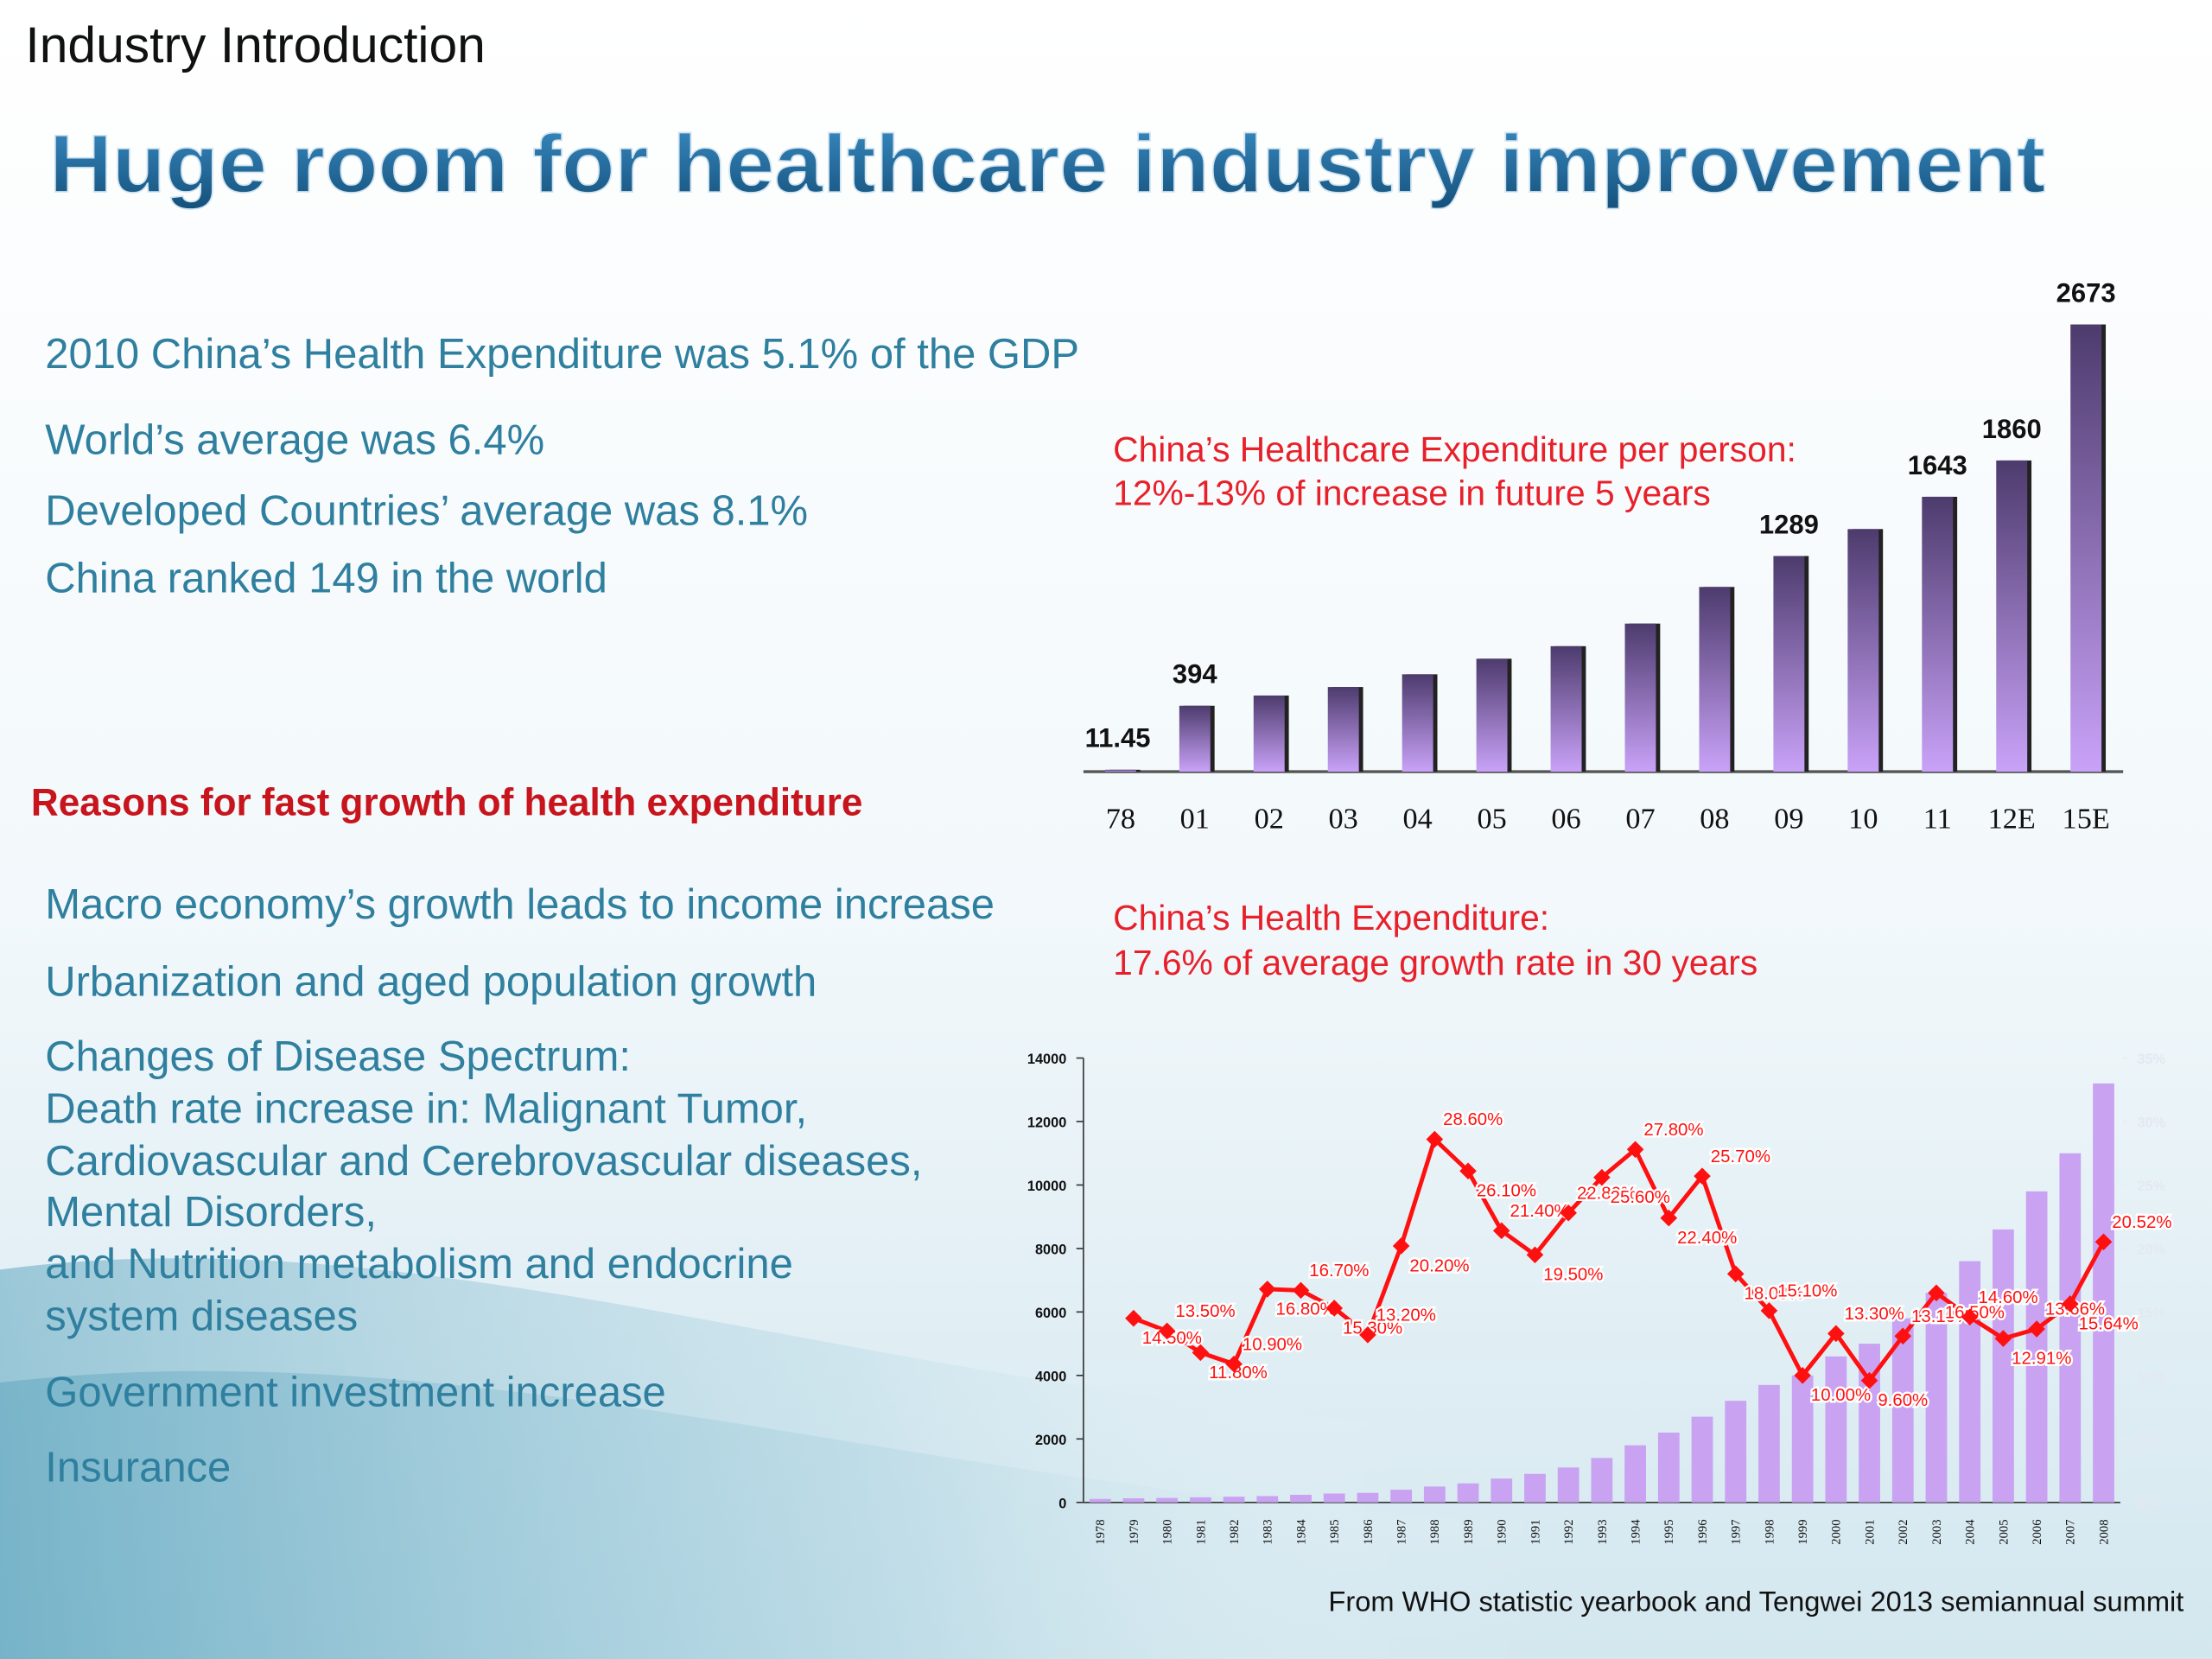 The width and height of the screenshot is (2212, 1659). What do you see at coordinates (2151, 1059) in the screenshot?
I see `y2-tick-label: 35%` at bounding box center [2151, 1059].